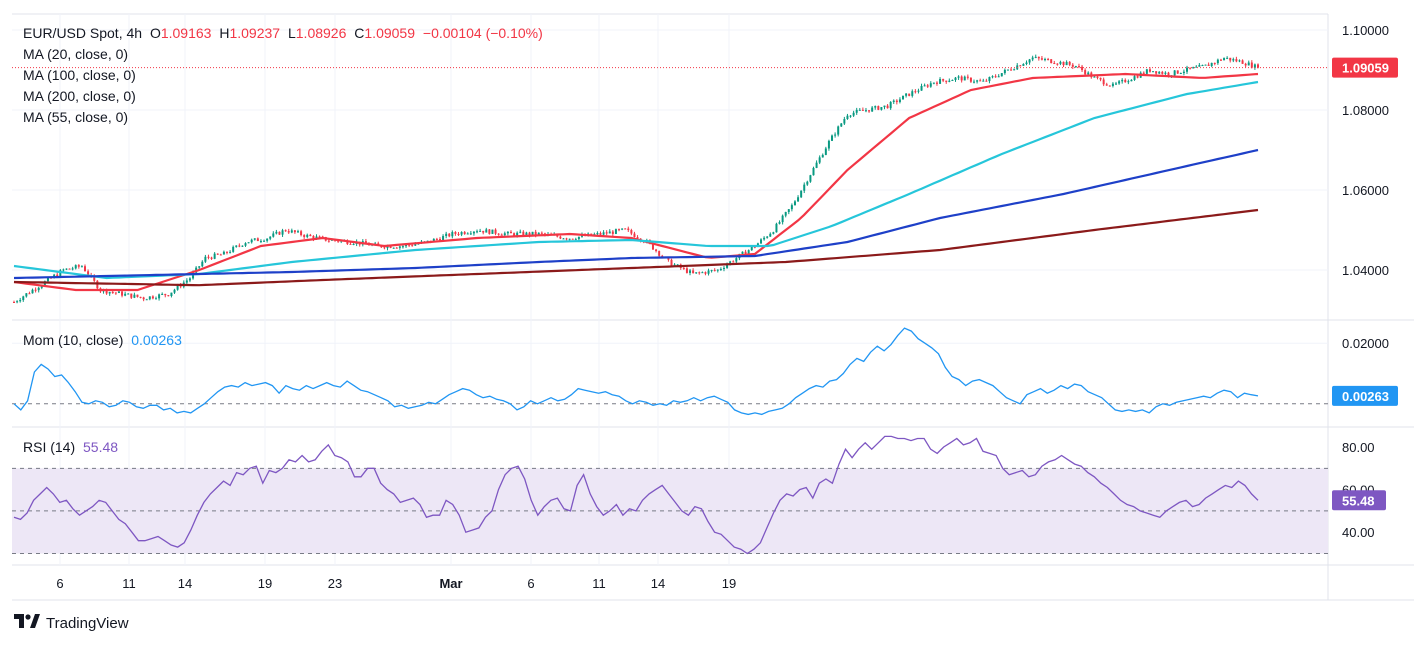 This screenshot has height=649, width=1426. Describe the element at coordinates (1365, 110) in the screenshot. I see `y-tick-label: 1.08000` at that location.